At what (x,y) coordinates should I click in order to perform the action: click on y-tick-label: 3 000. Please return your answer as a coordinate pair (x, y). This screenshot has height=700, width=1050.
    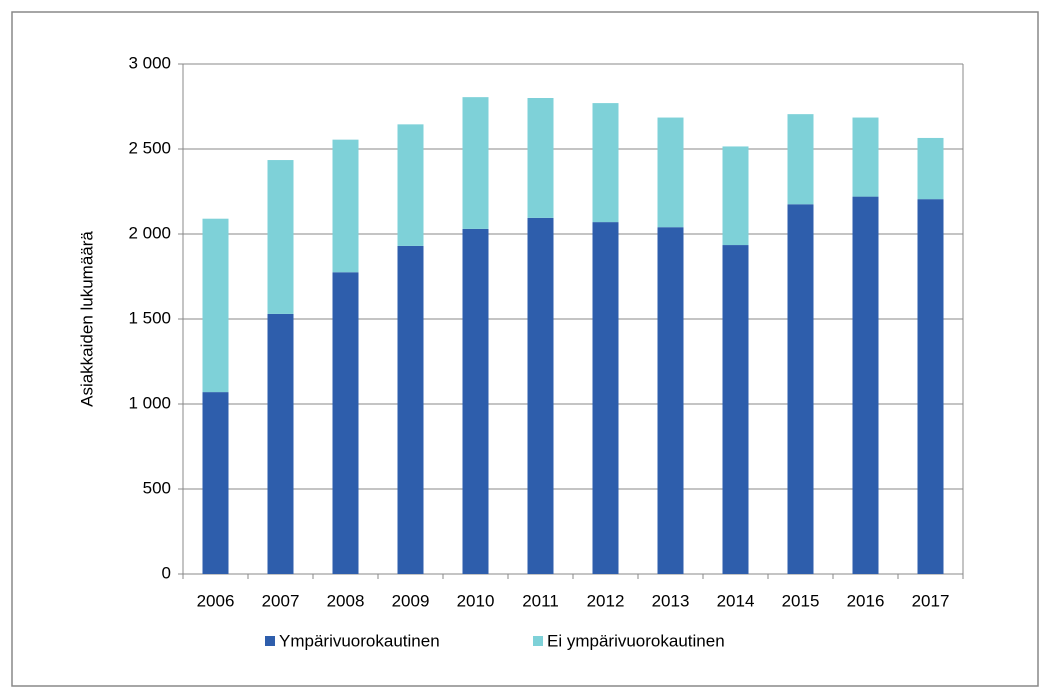
    Looking at the image, I should click on (149, 62).